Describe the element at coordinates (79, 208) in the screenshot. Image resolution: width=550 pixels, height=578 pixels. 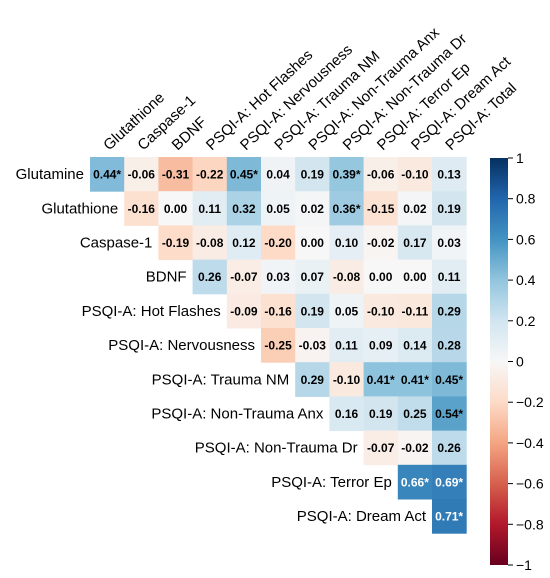
I see `row-label-glutathione: Glutathione` at that location.